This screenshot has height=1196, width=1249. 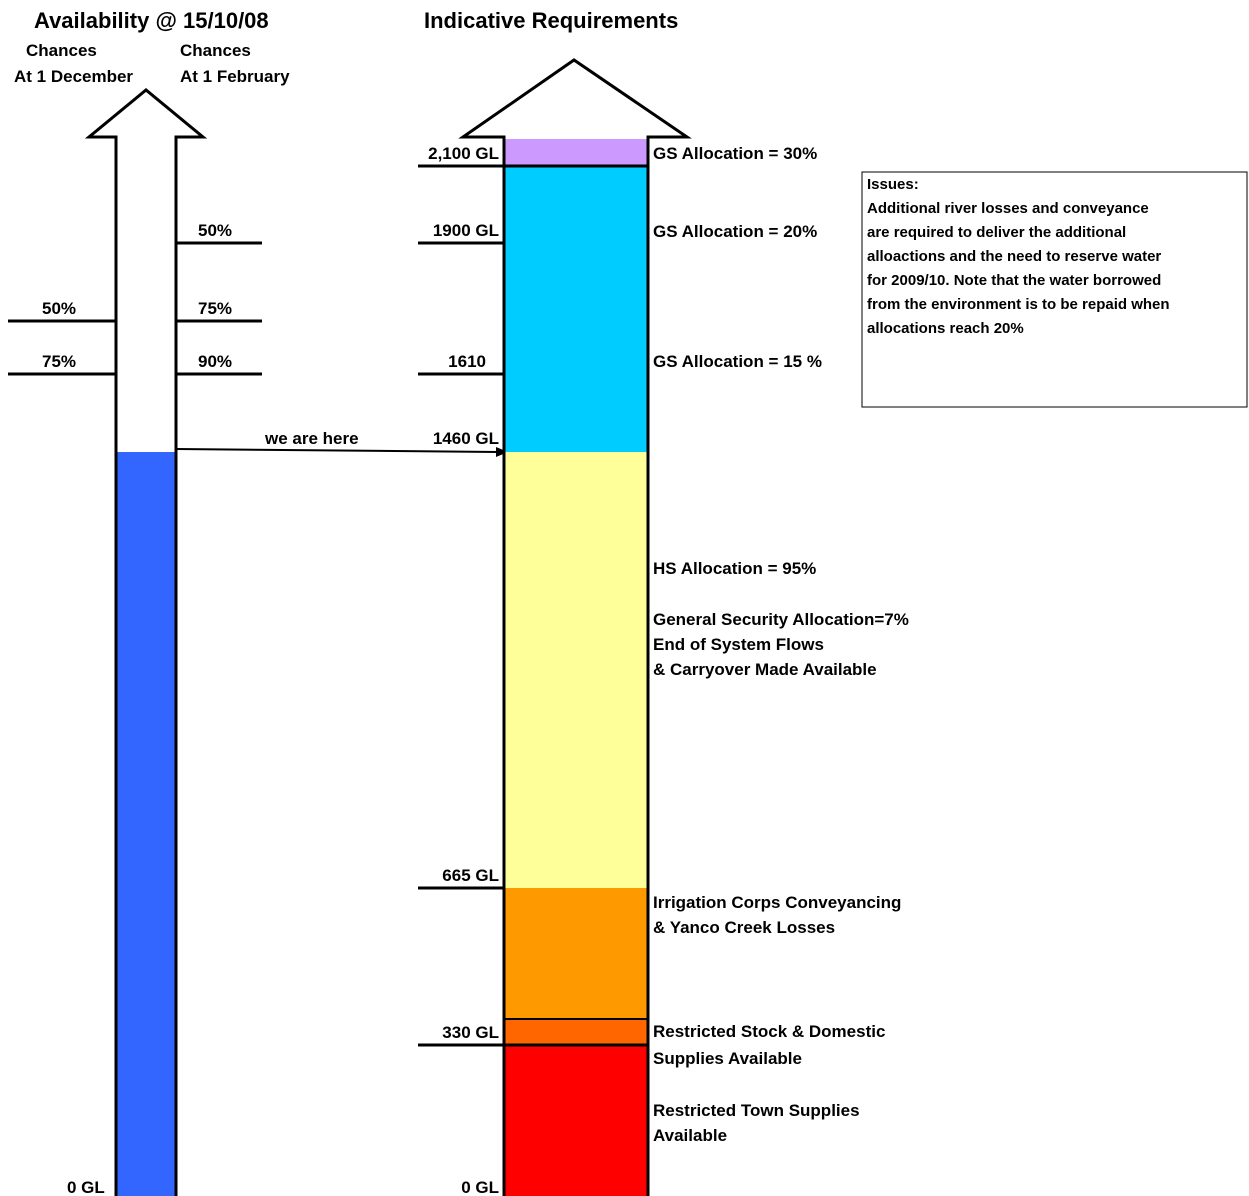 I want to click on issues-box-frame, so click(x=1054, y=289).